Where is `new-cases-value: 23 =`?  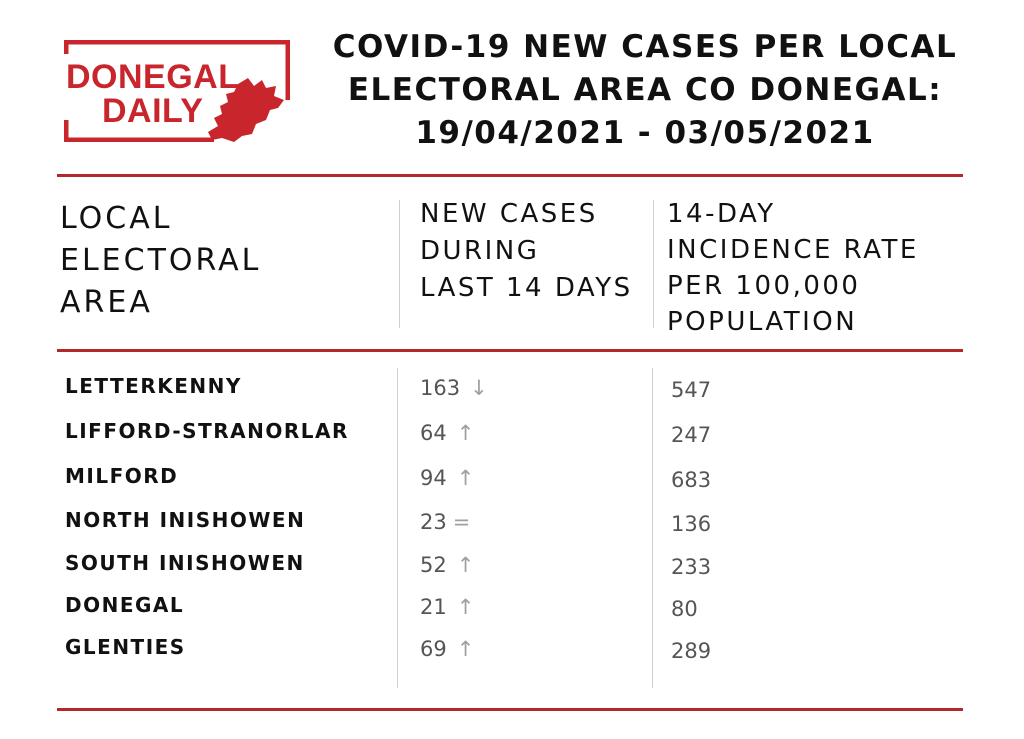 new-cases-value: 23 = is located at coordinates (445, 522).